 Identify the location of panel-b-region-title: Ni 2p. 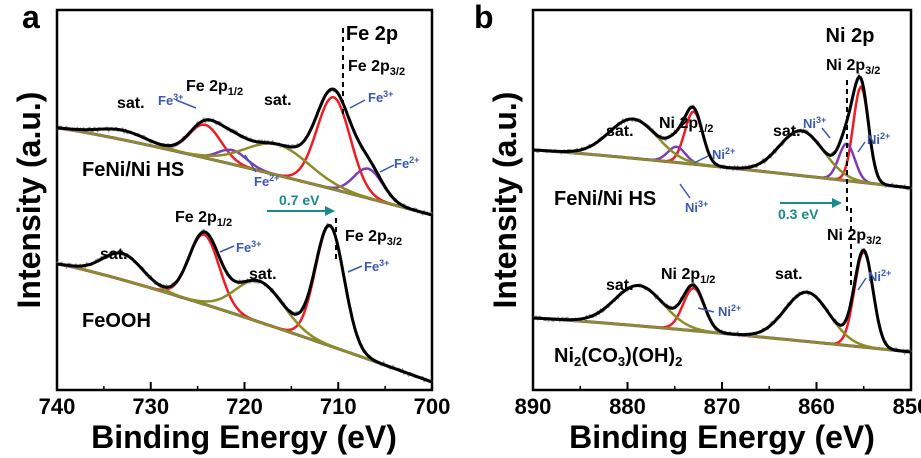
(850, 36).